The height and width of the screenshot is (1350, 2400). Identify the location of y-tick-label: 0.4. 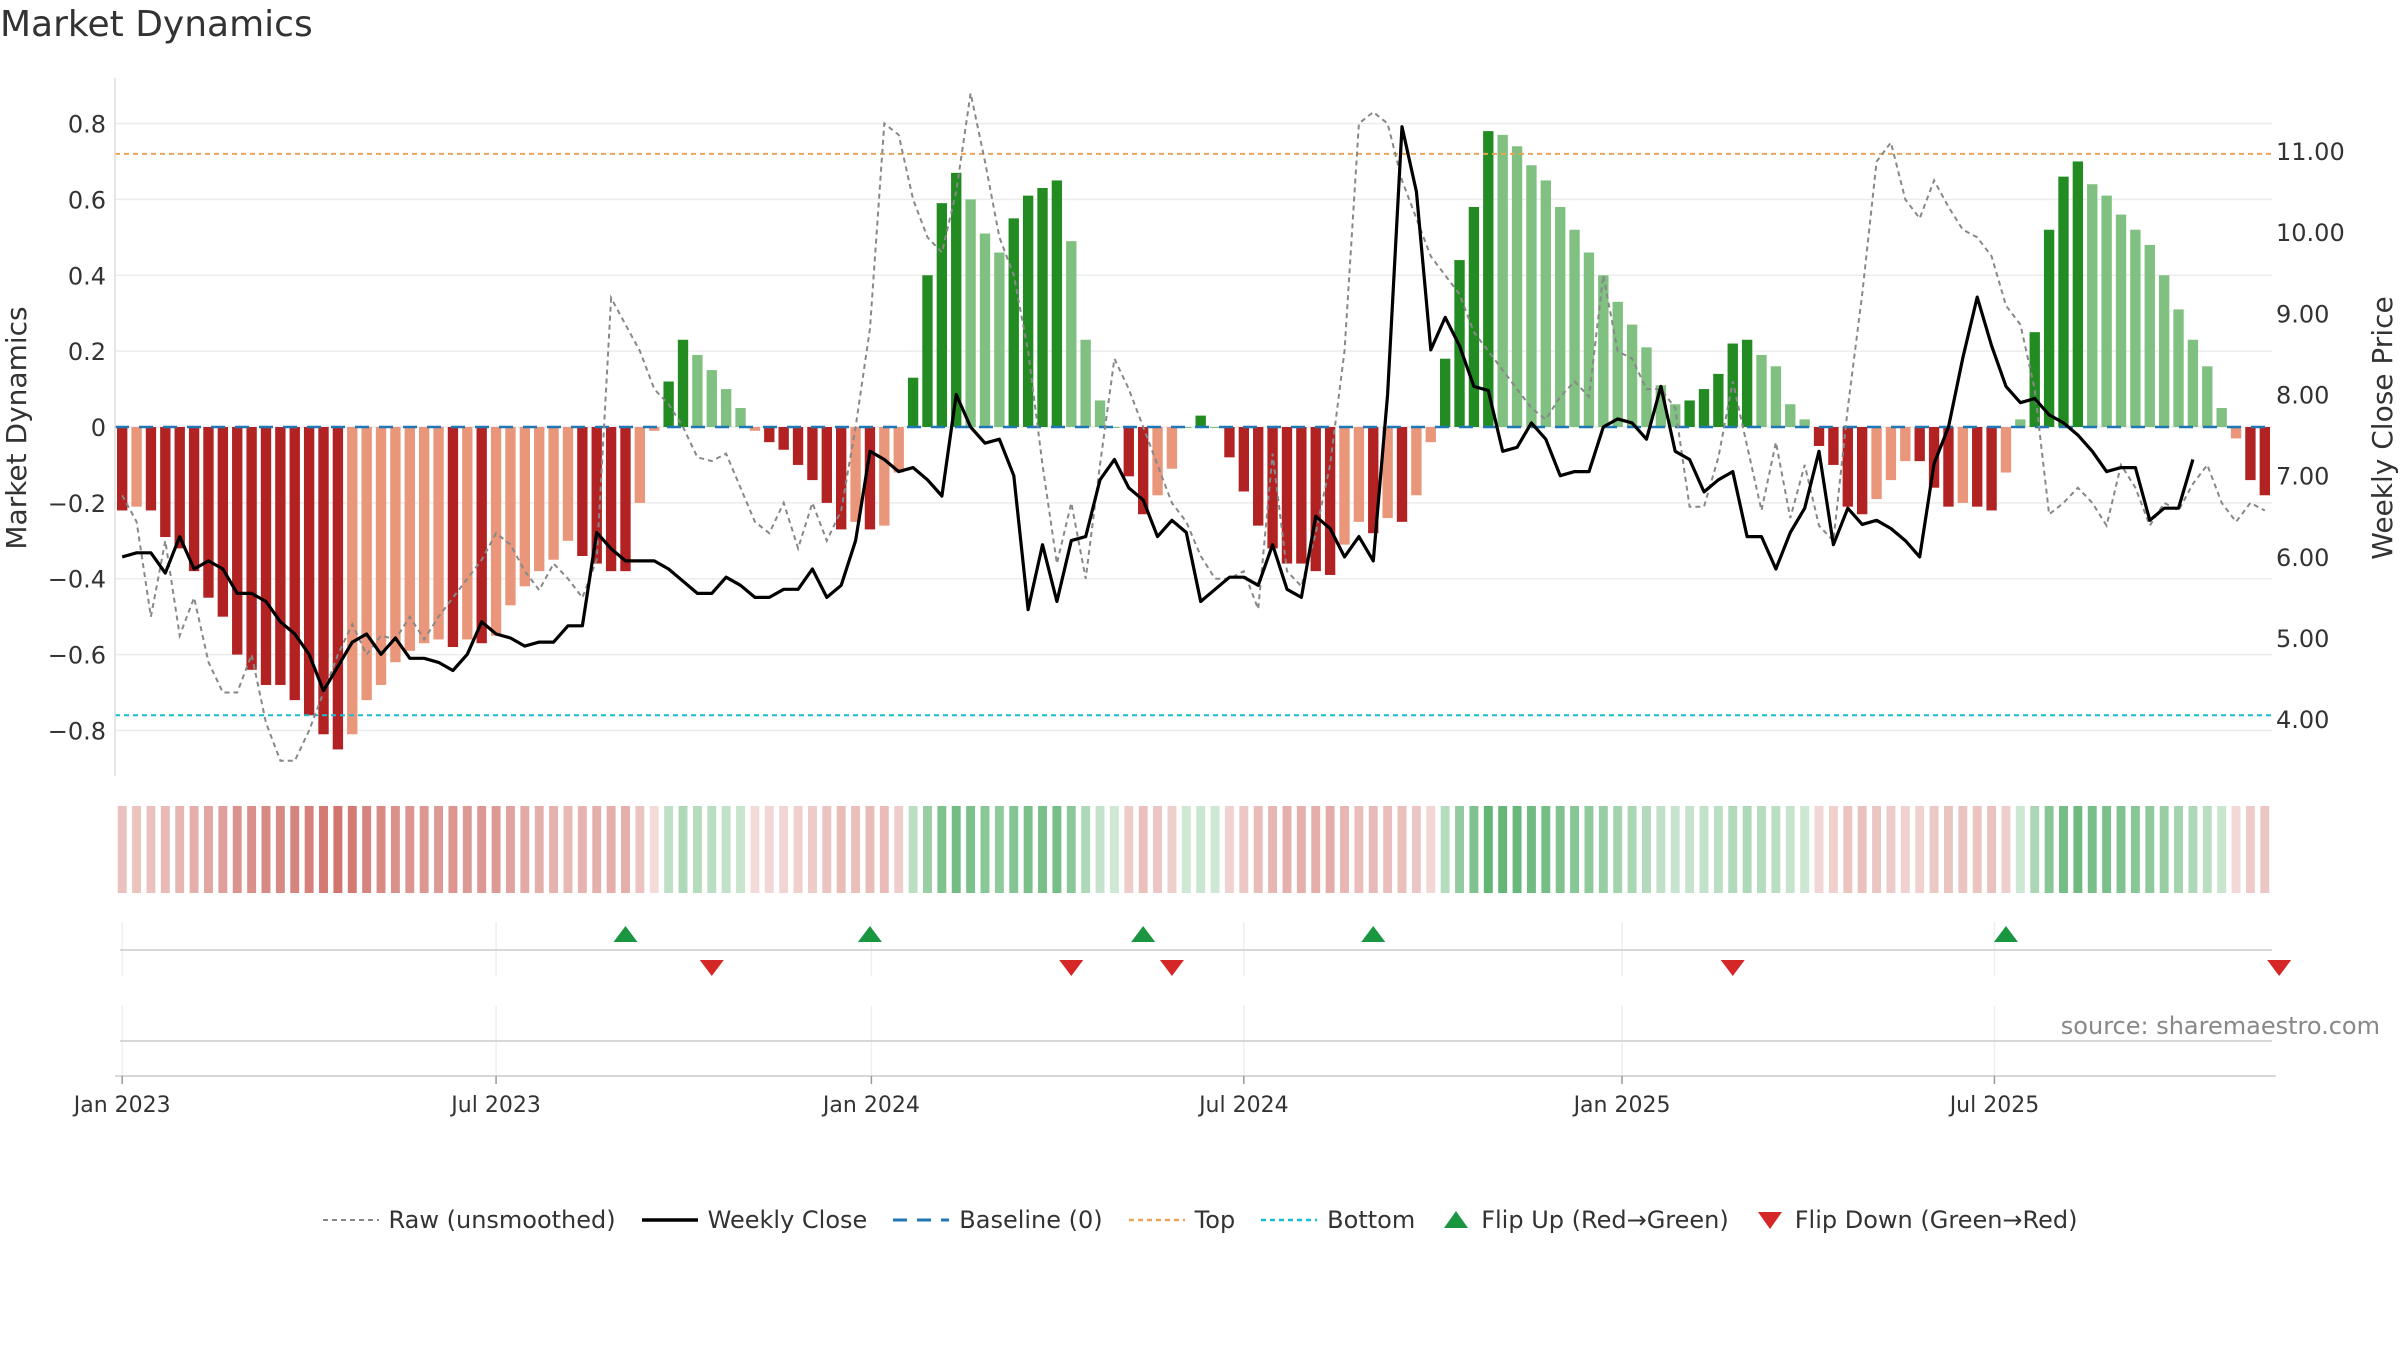
(87, 276).